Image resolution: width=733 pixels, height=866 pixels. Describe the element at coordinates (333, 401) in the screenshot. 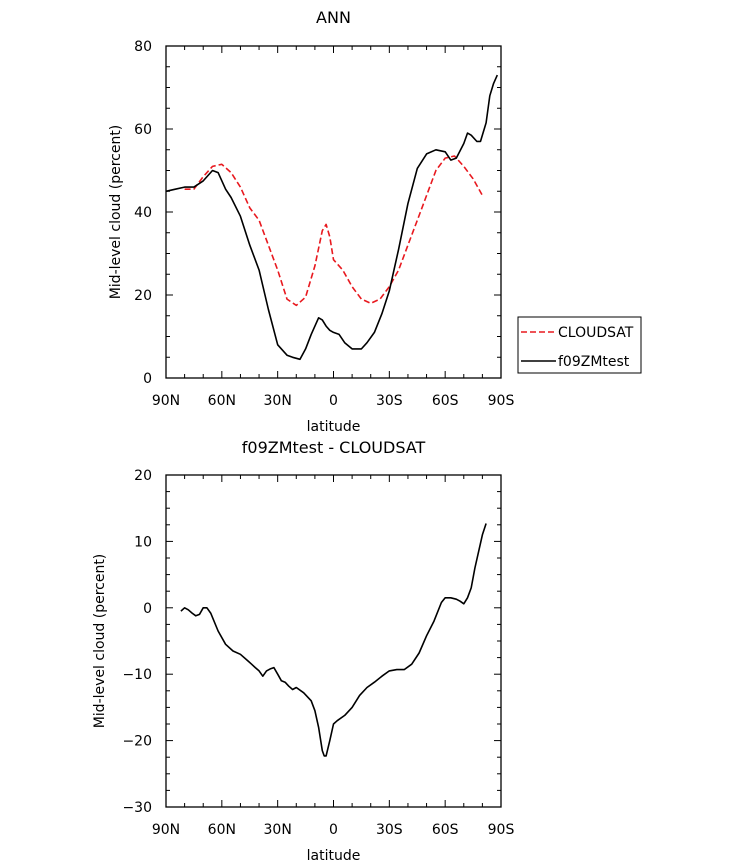

I see `top-x-tick-label: 0` at that location.